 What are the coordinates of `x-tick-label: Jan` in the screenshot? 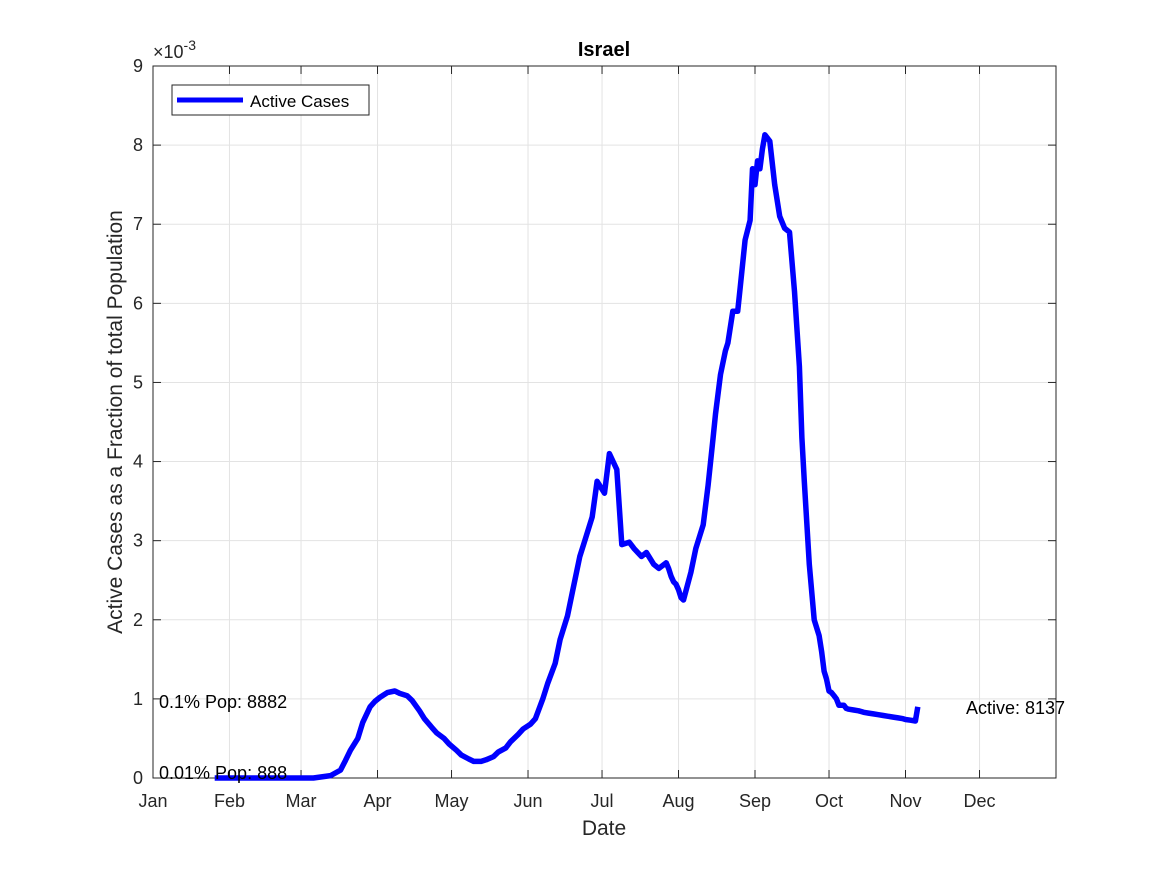 It's located at (152, 801).